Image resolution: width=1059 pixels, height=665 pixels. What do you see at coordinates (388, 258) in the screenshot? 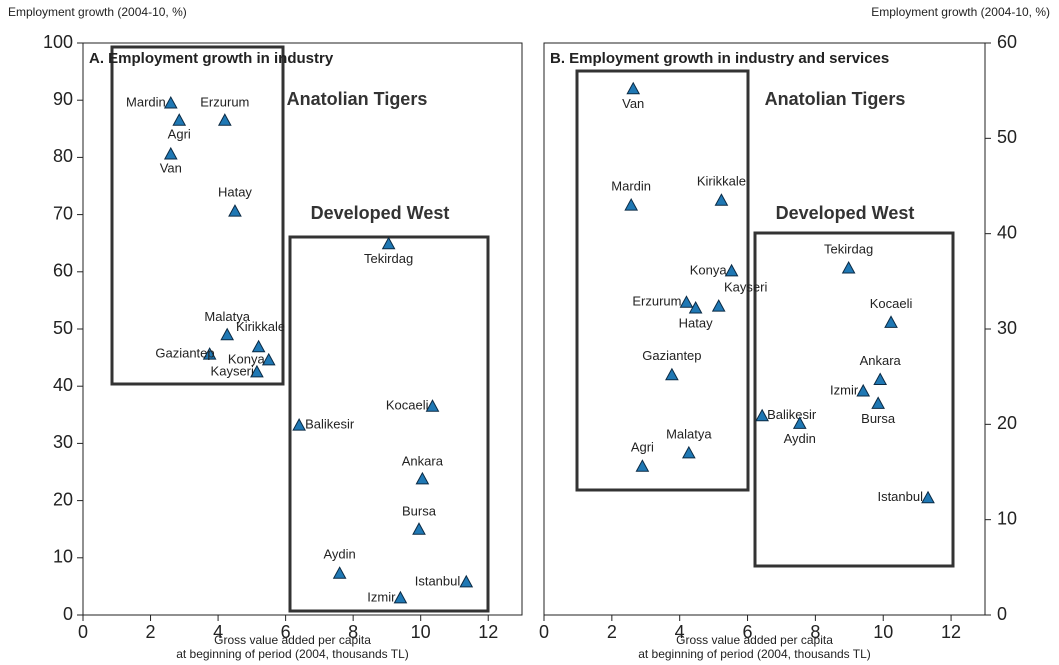
I see `point-label: Tekirdag` at bounding box center [388, 258].